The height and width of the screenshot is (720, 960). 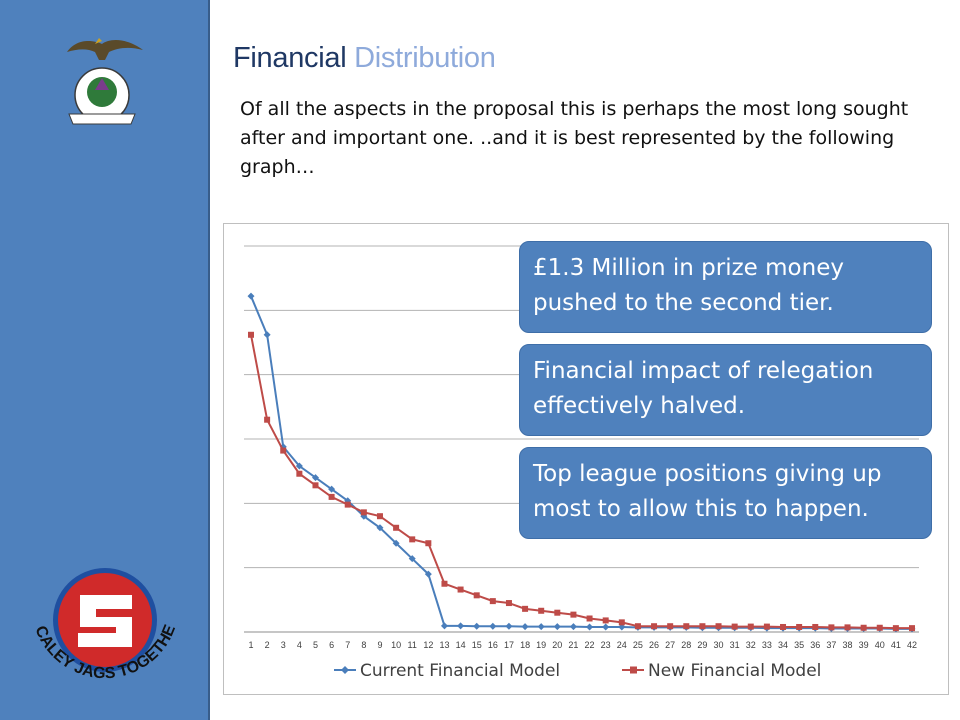 I want to click on x-tick-label: 38, so click(x=848, y=645).